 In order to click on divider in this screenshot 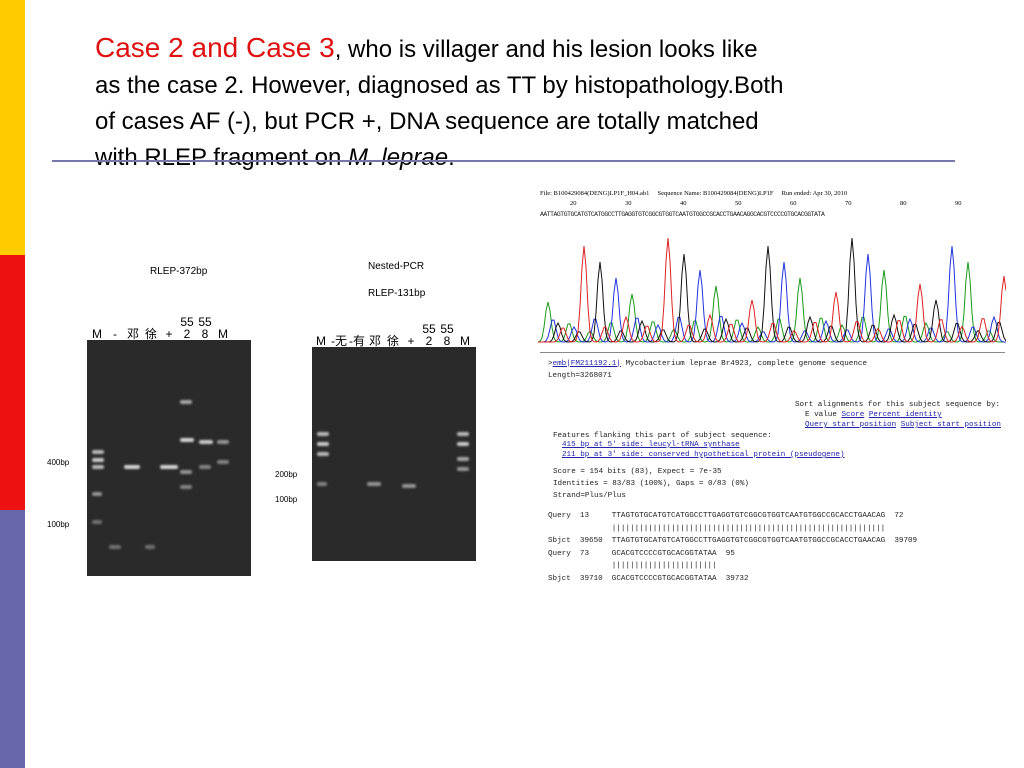, I will do `click(503, 161)`.